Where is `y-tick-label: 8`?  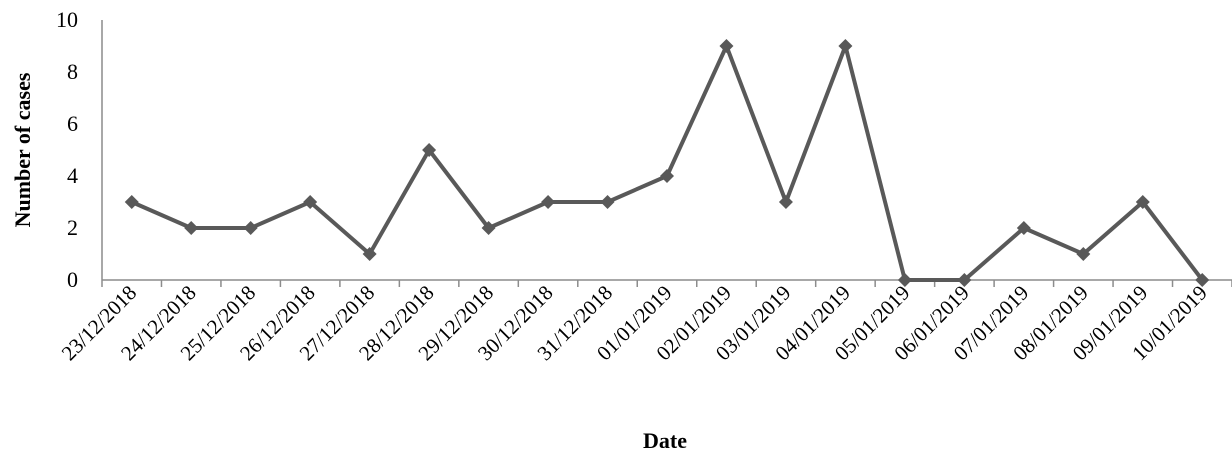 y-tick-label: 8 is located at coordinates (72, 71).